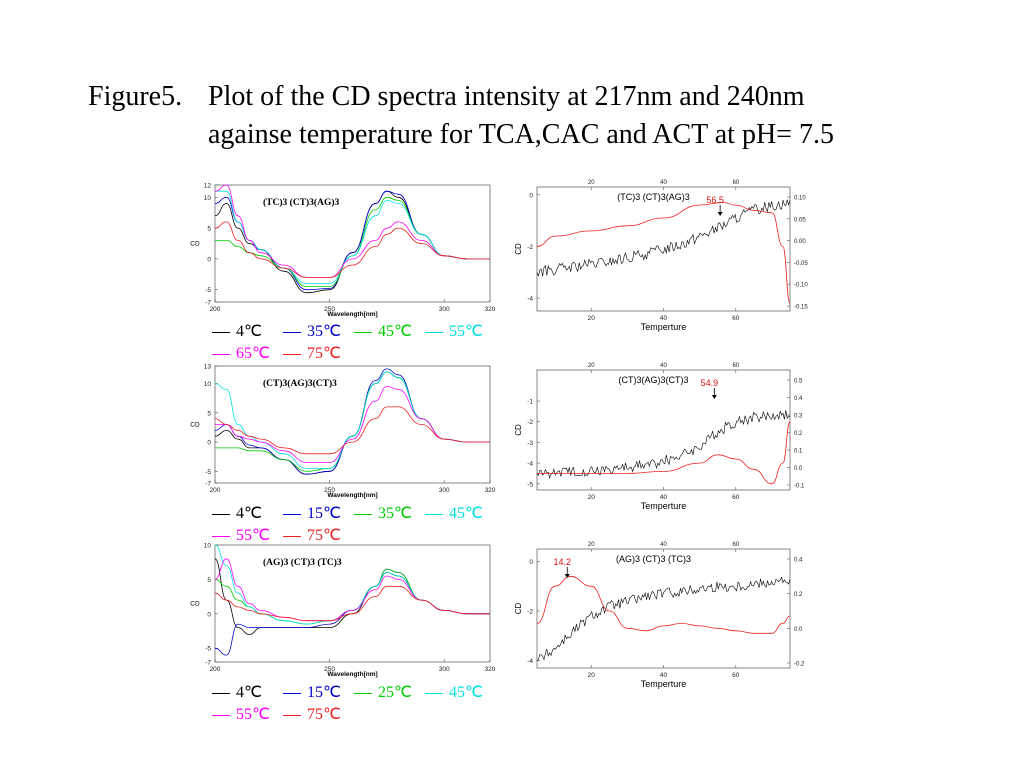 The width and height of the screenshot is (1024, 768). Describe the element at coordinates (798, 382) in the screenshot. I see `y2-tick-label: 0.5` at that location.